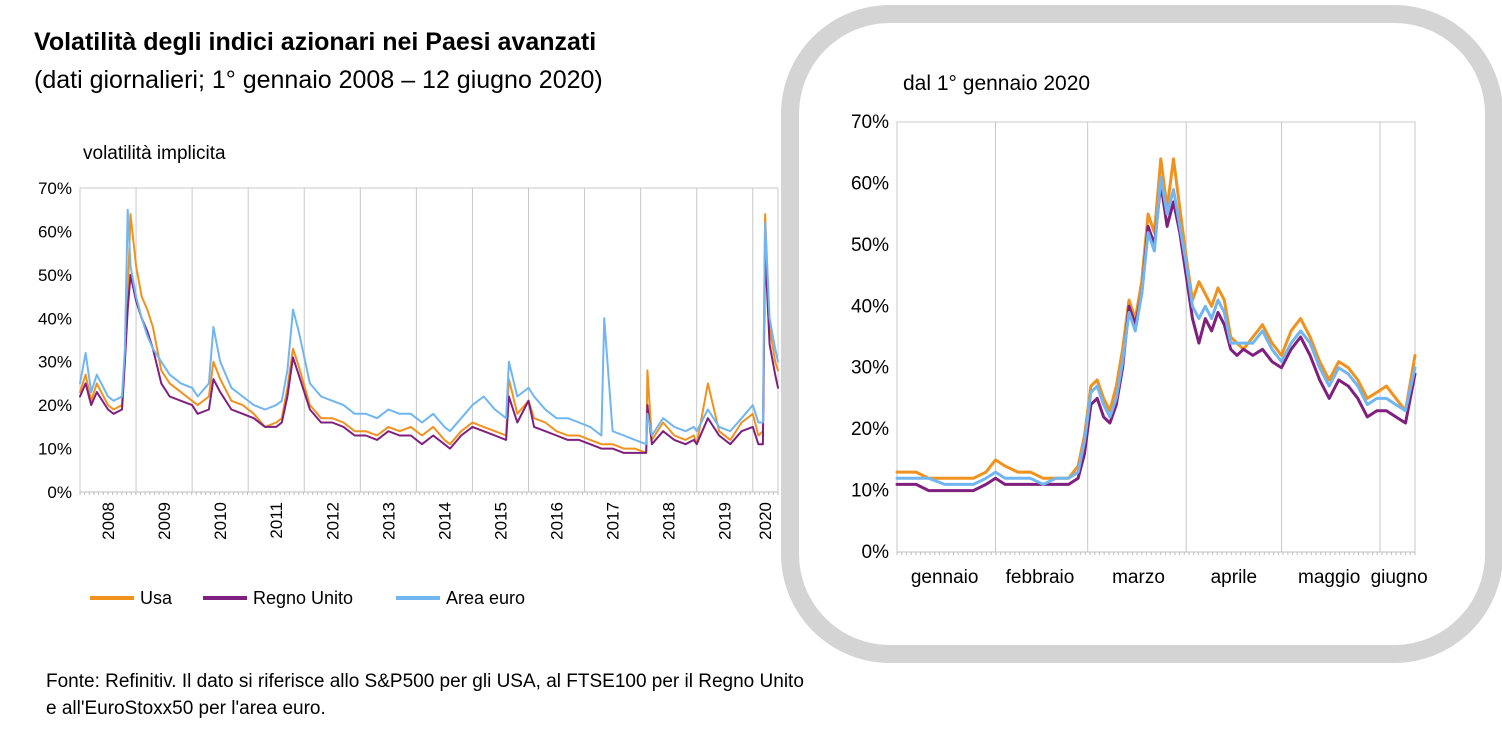 This screenshot has width=1502, height=742. What do you see at coordinates (725, 521) in the screenshot?
I see `x-tick-label: 2019` at bounding box center [725, 521].